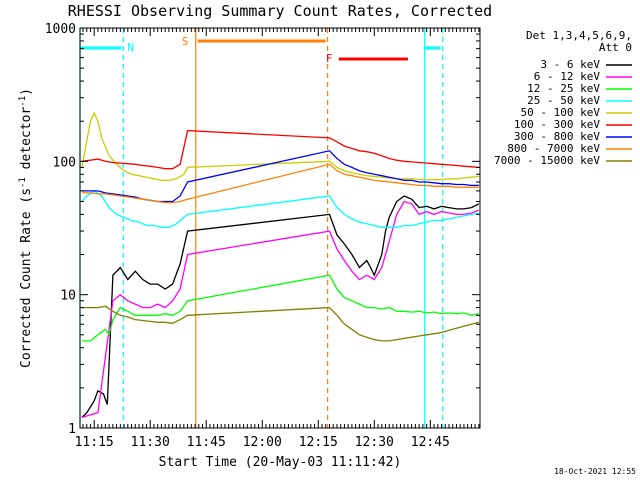 This screenshot has width=640, height=480. What do you see at coordinates (26, 278) in the screenshot?
I see `y-axis-label-main: Corrected Count Rate (s` at bounding box center [26, 278].